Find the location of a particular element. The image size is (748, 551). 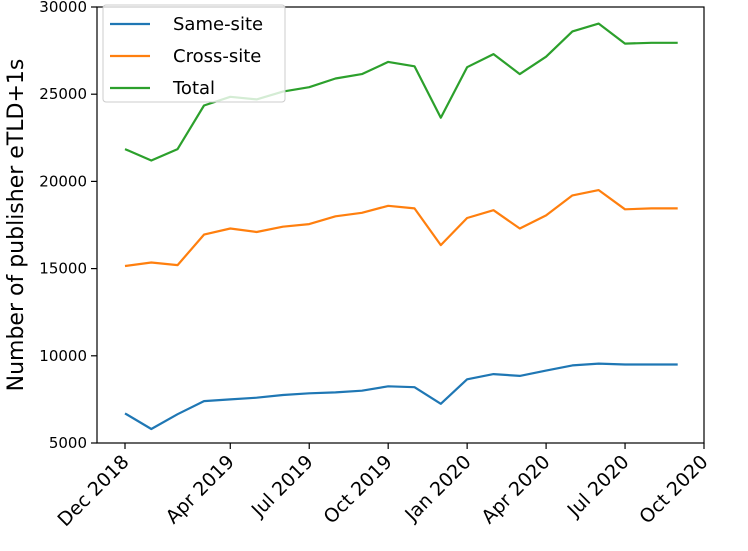

y-tick-label: 15000 is located at coordinates (63, 269).